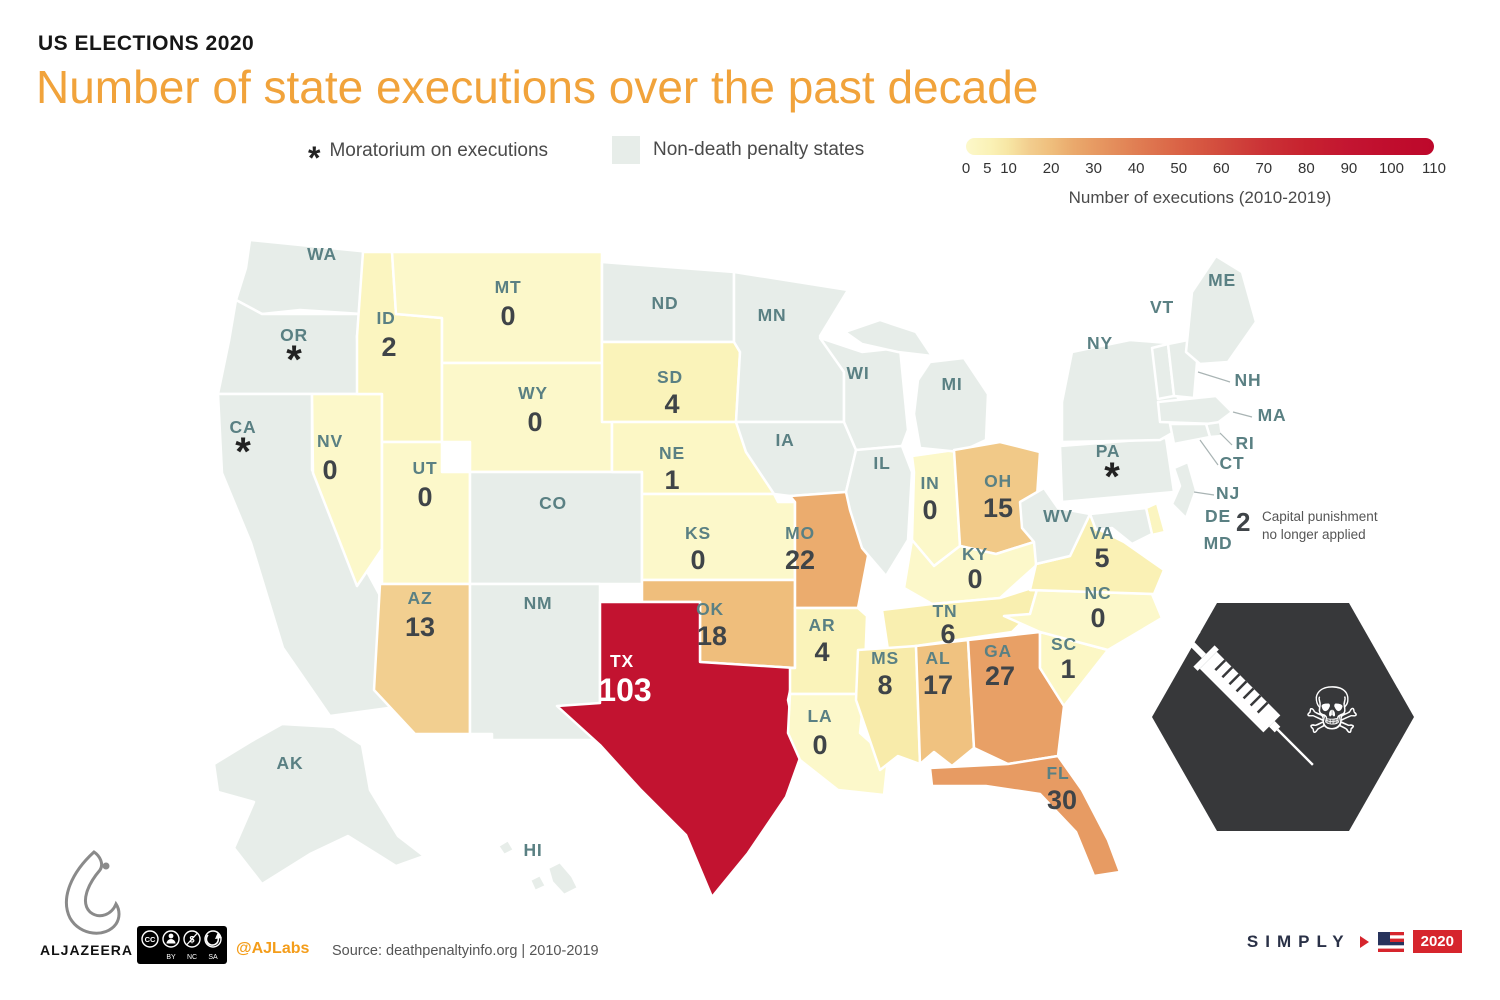 The height and width of the screenshot is (1000, 1500). Describe the element at coordinates (1101, 558) in the screenshot. I see `state-value-va: 5` at that location.